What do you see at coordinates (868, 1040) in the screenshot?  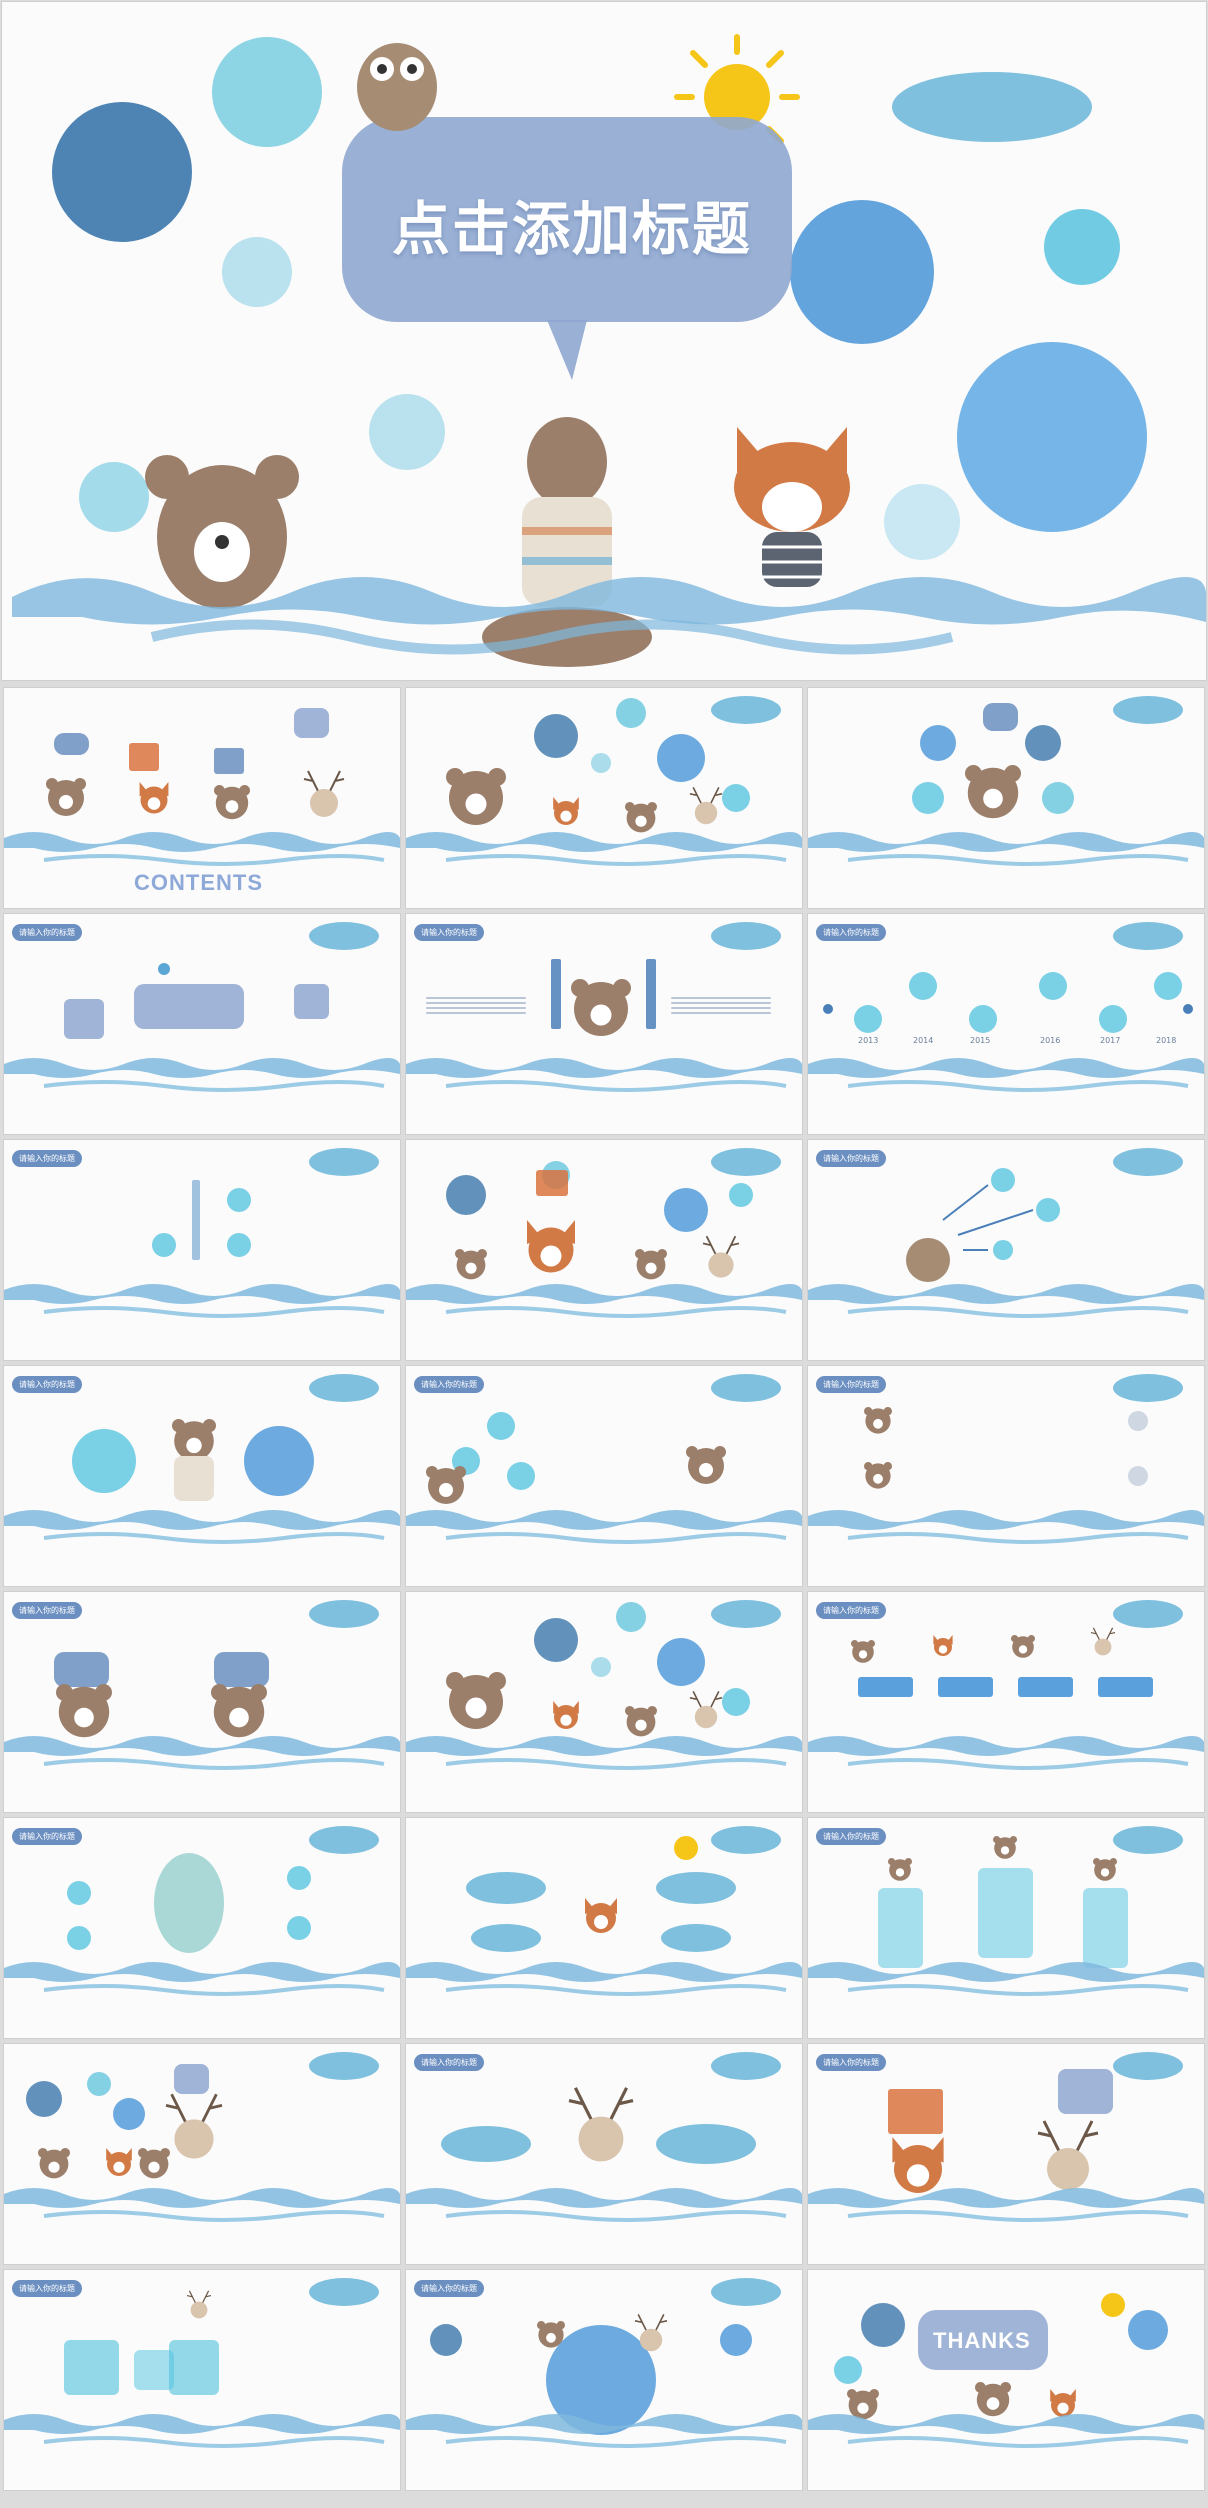 I see `timeline-year: 2013` at bounding box center [868, 1040].